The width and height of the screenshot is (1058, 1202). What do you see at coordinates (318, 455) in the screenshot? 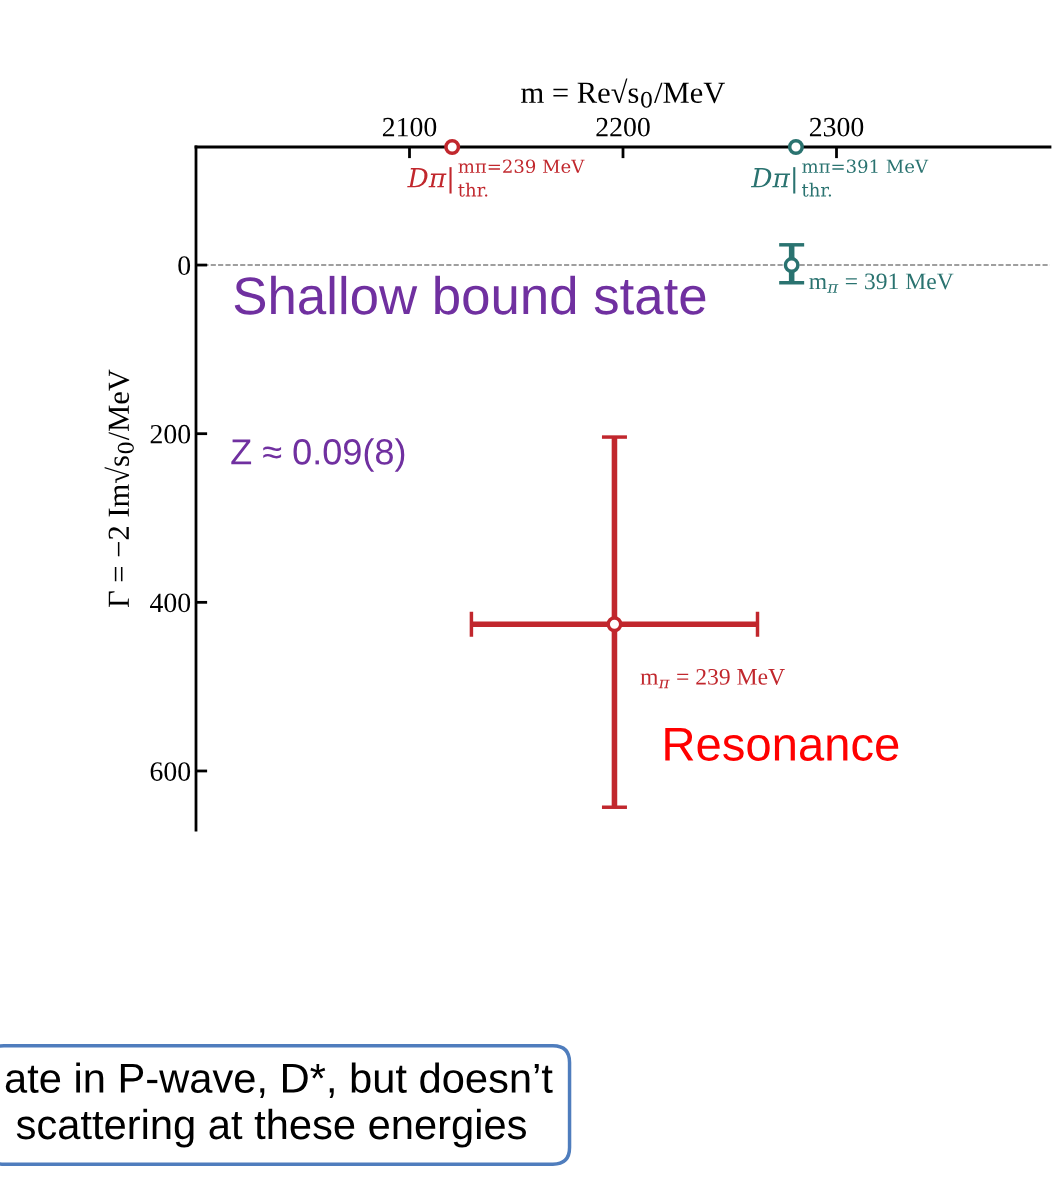
I see `annotation: Z ≈ 0.09(8)` at bounding box center [318, 455].